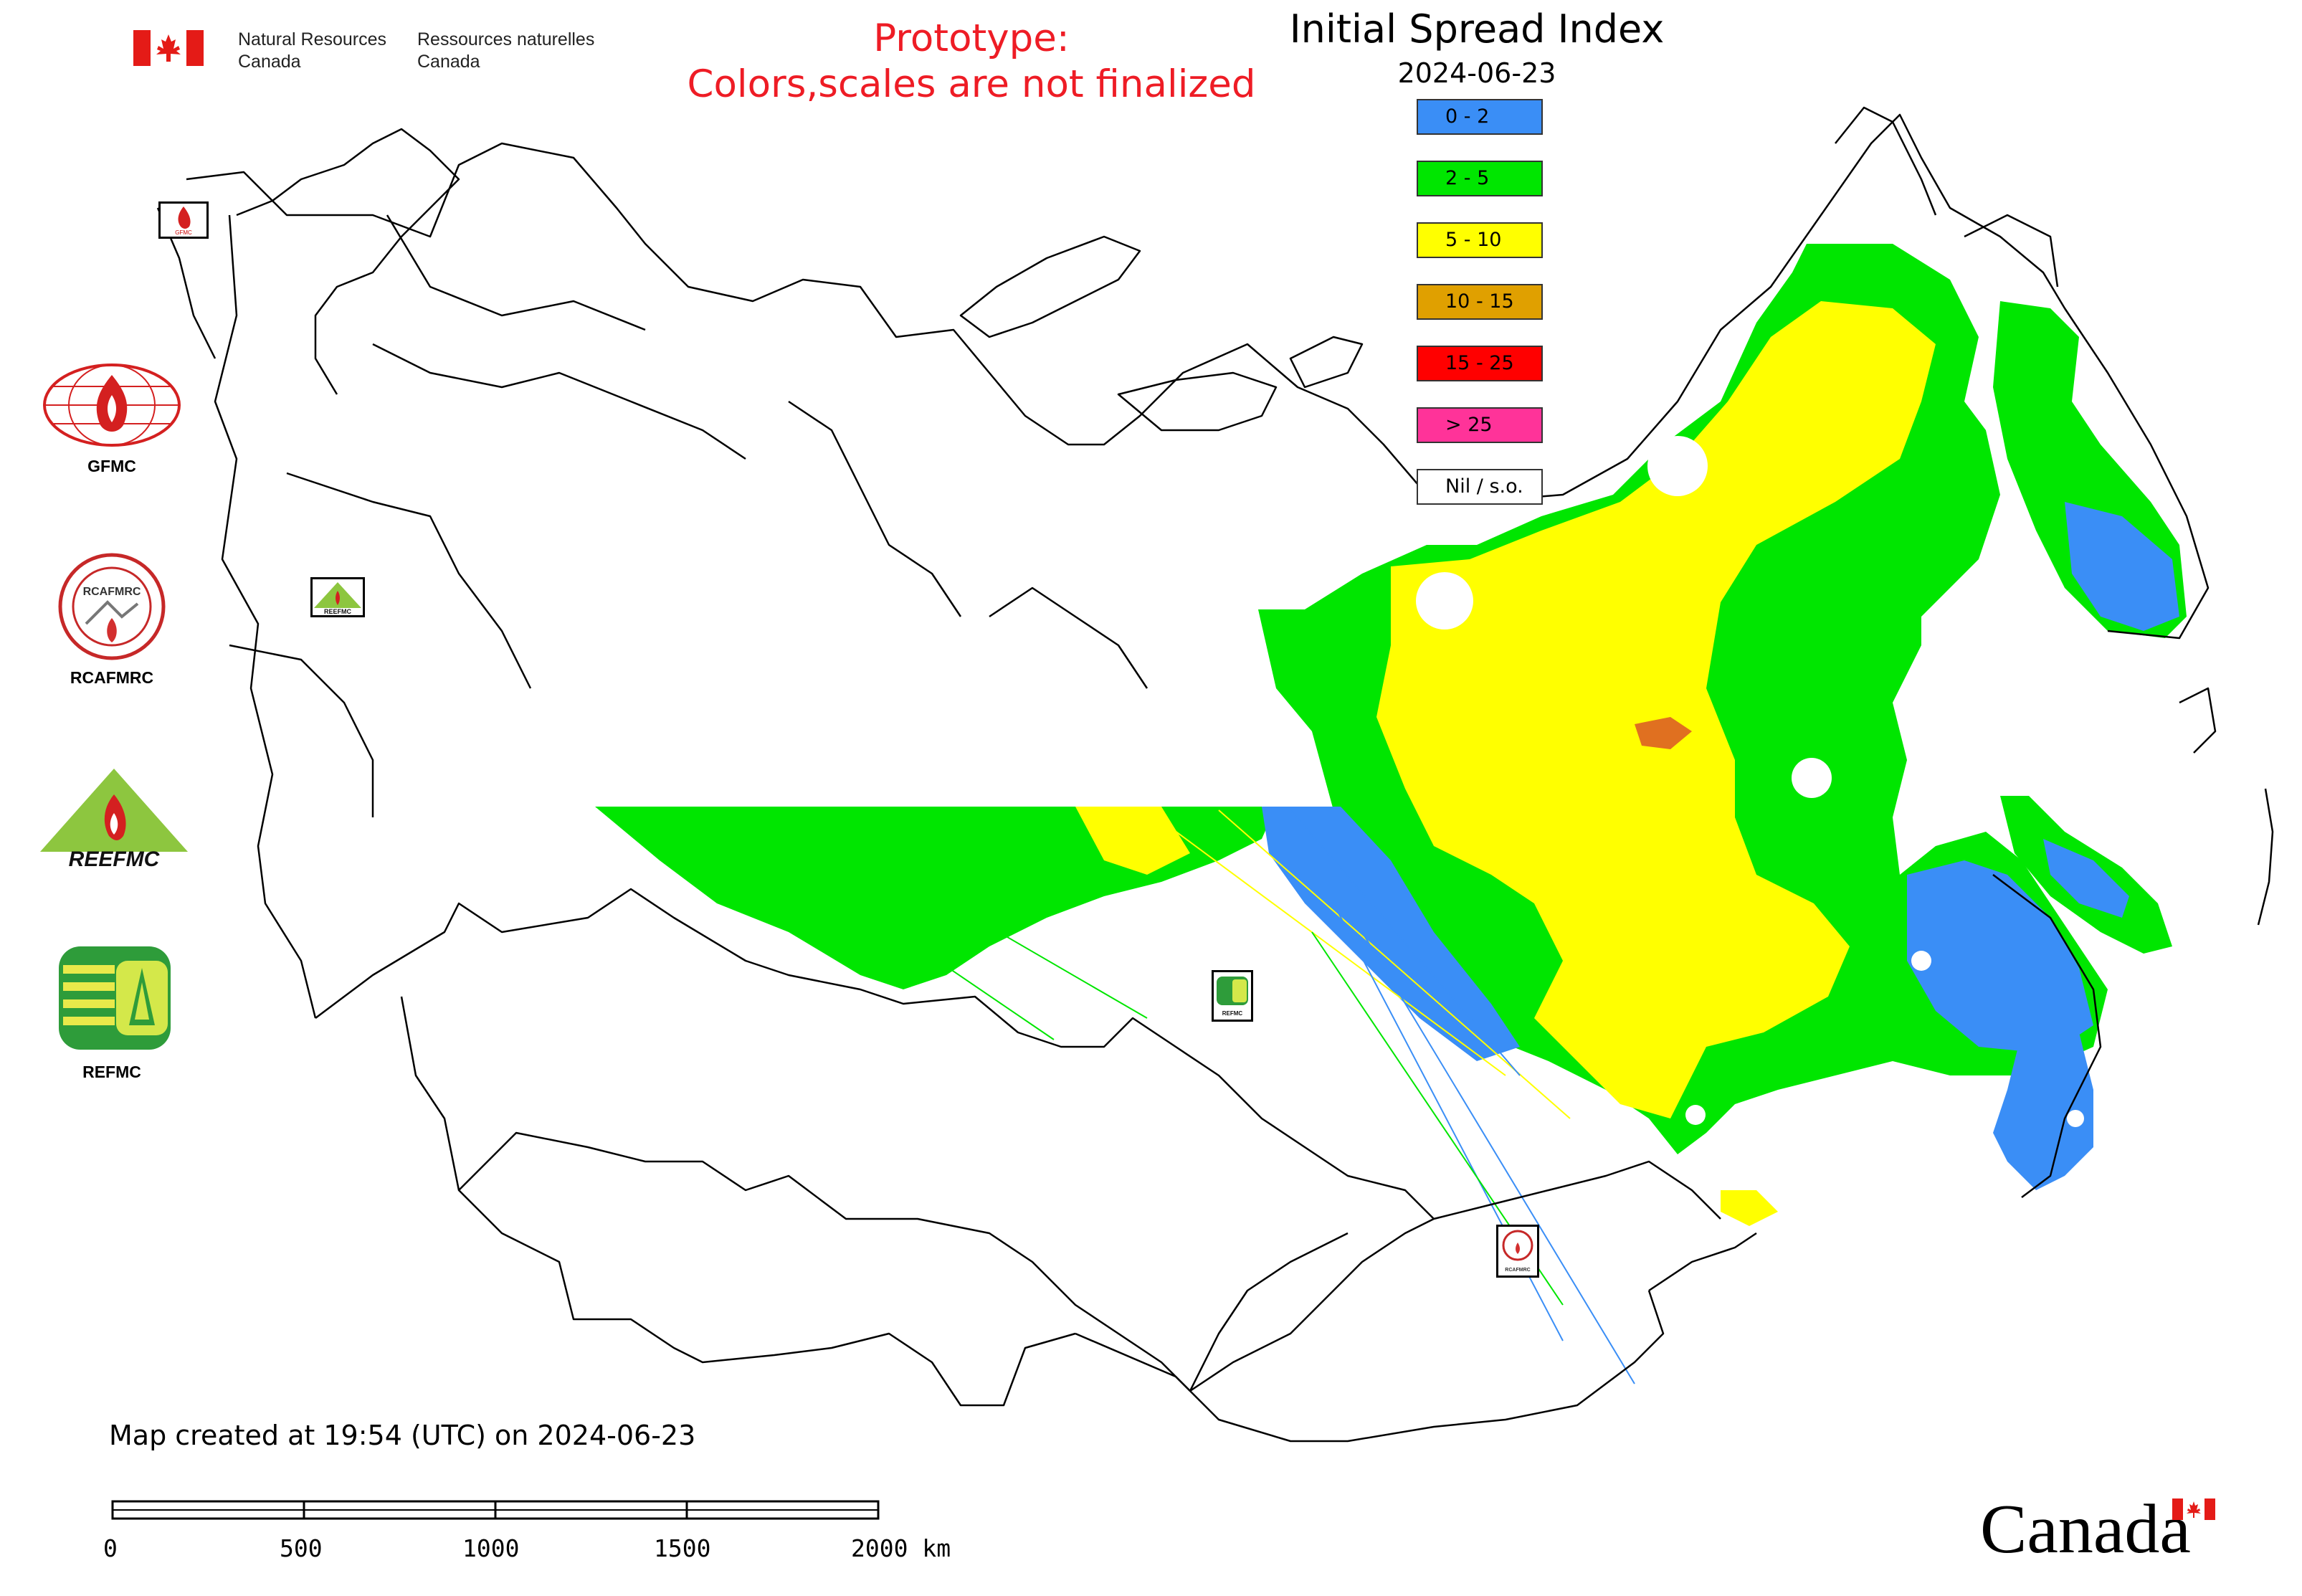 This screenshot has height=1596, width=2302. Describe the element at coordinates (2000, 957) in the screenshot. I see `isi-region-east-blue` at that location.